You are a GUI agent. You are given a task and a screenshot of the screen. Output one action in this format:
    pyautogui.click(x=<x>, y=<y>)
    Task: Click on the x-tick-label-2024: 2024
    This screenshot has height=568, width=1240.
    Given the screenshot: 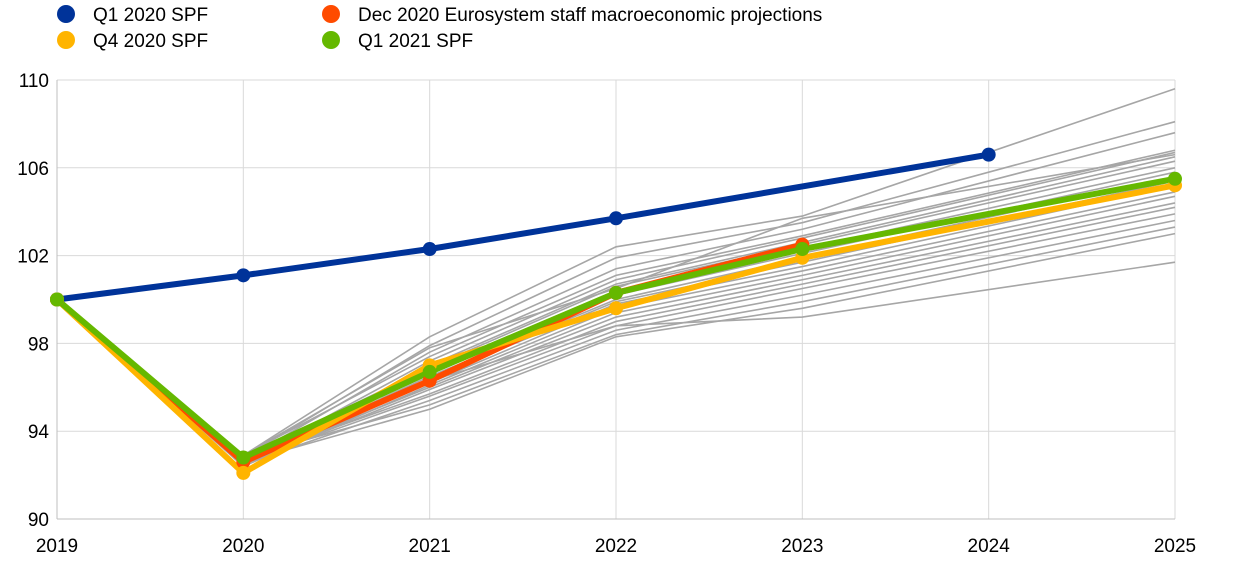 What is the action you would take?
    pyautogui.click(x=989, y=546)
    